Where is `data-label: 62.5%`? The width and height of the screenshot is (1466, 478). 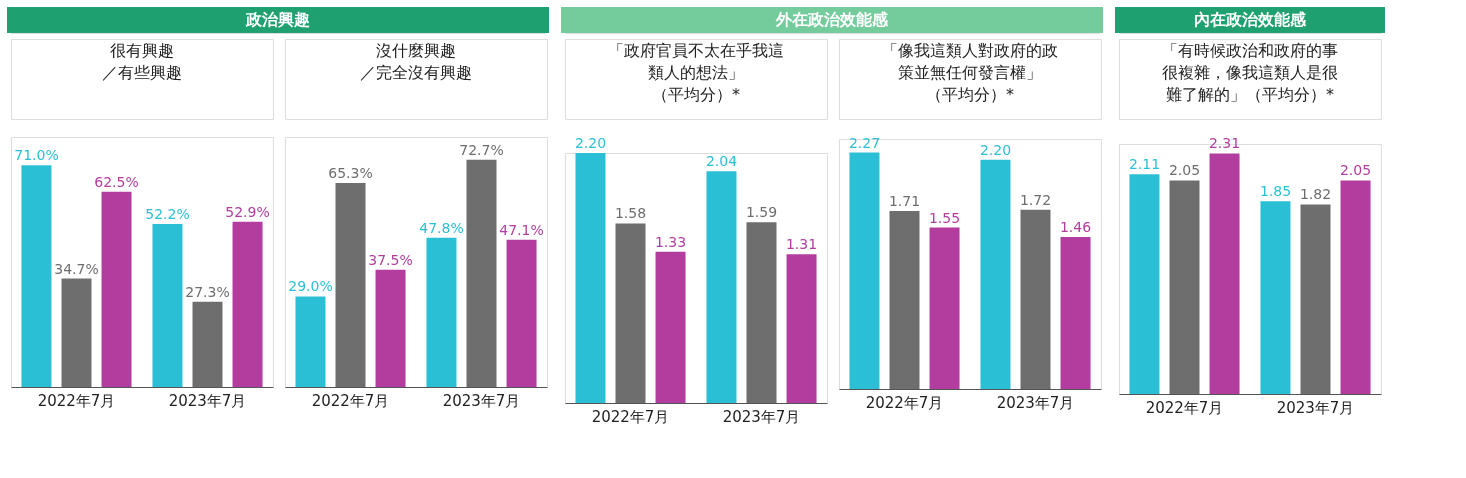 data-label: 62.5% is located at coordinates (116, 181).